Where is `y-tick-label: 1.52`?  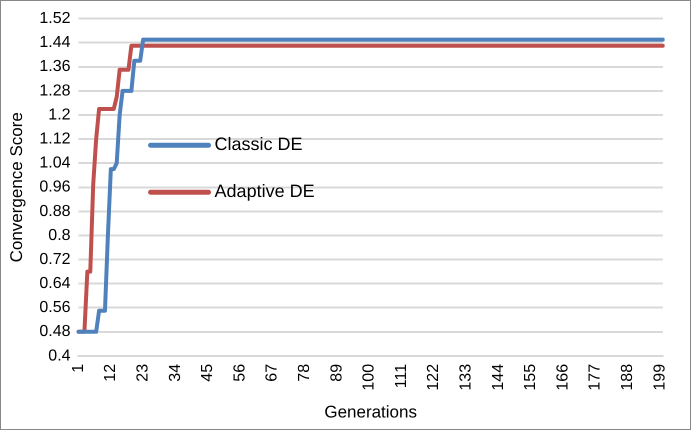 y-tick-label: 1.52 is located at coordinates (55, 19).